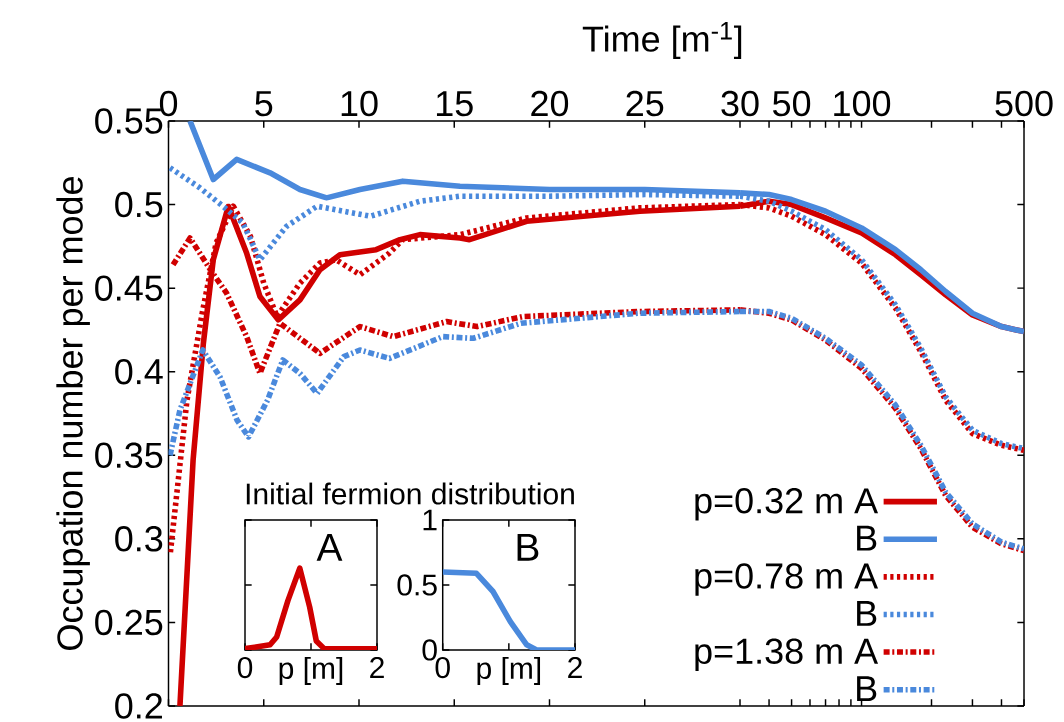  Describe the element at coordinates (138, 706) in the screenshot. I see `y-tick-label: 0.2` at that location.